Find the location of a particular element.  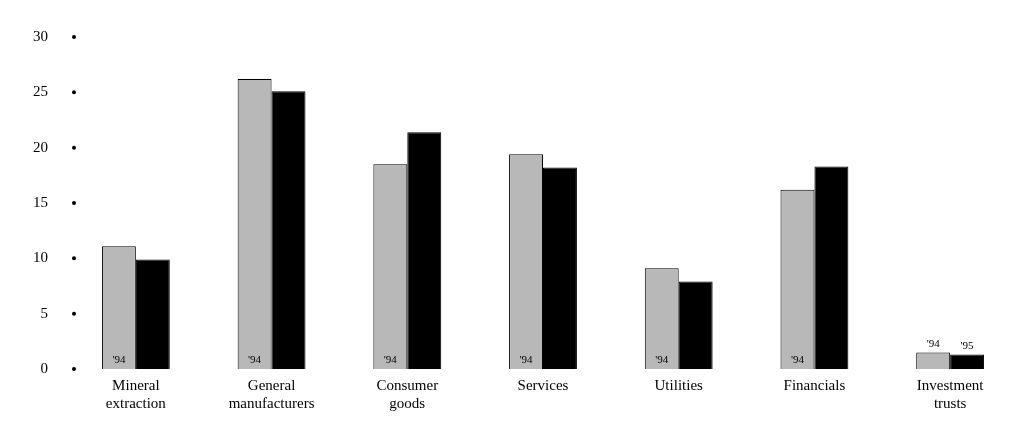

x-tick-label: Financials is located at coordinates (814, 384).